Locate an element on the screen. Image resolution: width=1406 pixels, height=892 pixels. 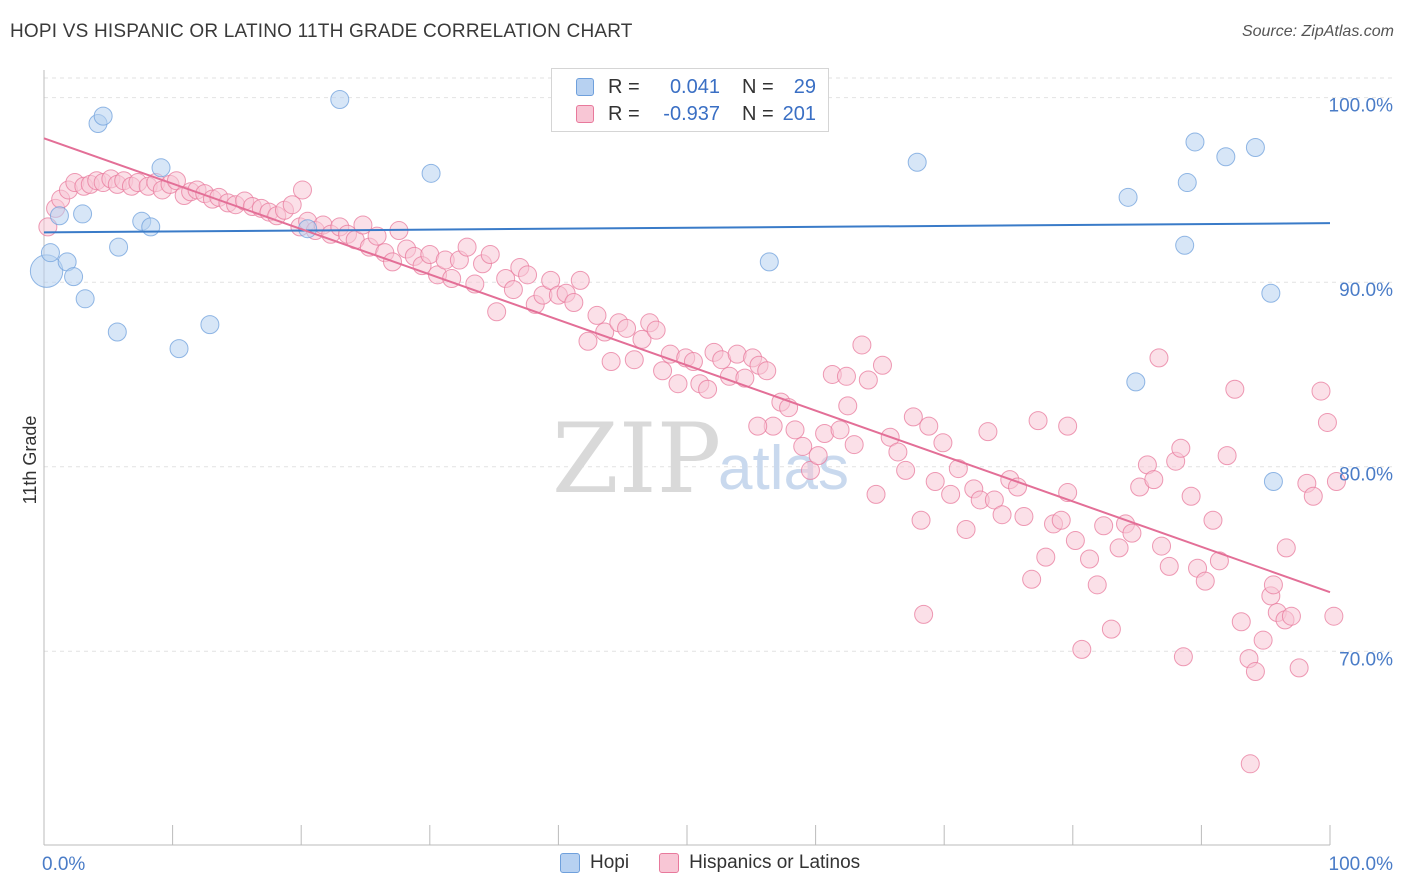
hopi-r-value: 0.041 is located at coordinates (694, 86).